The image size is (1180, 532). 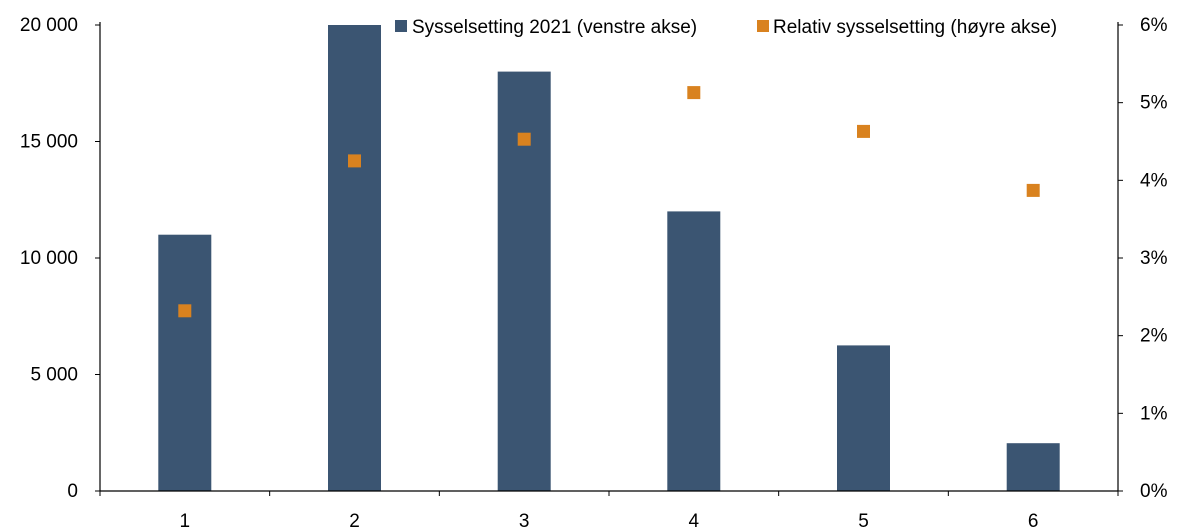 I want to click on left-tick-label: 15 000, so click(x=49, y=142).